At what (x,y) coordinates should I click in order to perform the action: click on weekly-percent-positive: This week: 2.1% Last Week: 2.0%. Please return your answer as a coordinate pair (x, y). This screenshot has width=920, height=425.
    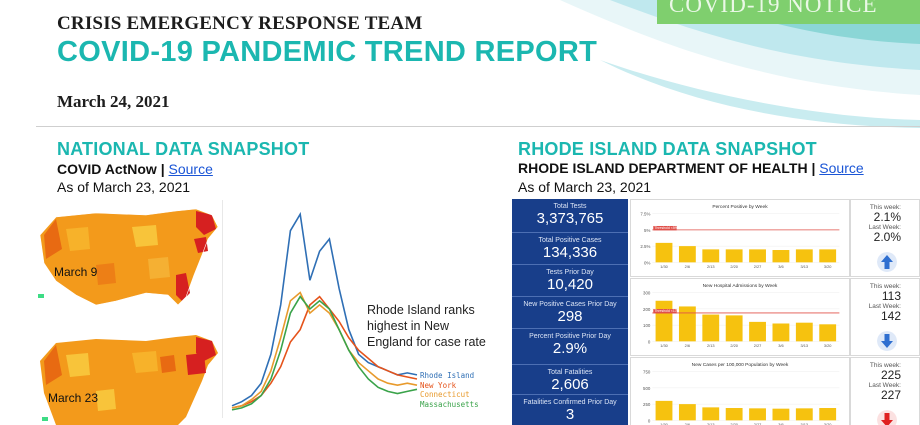
    Looking at the image, I should click on (885, 238).